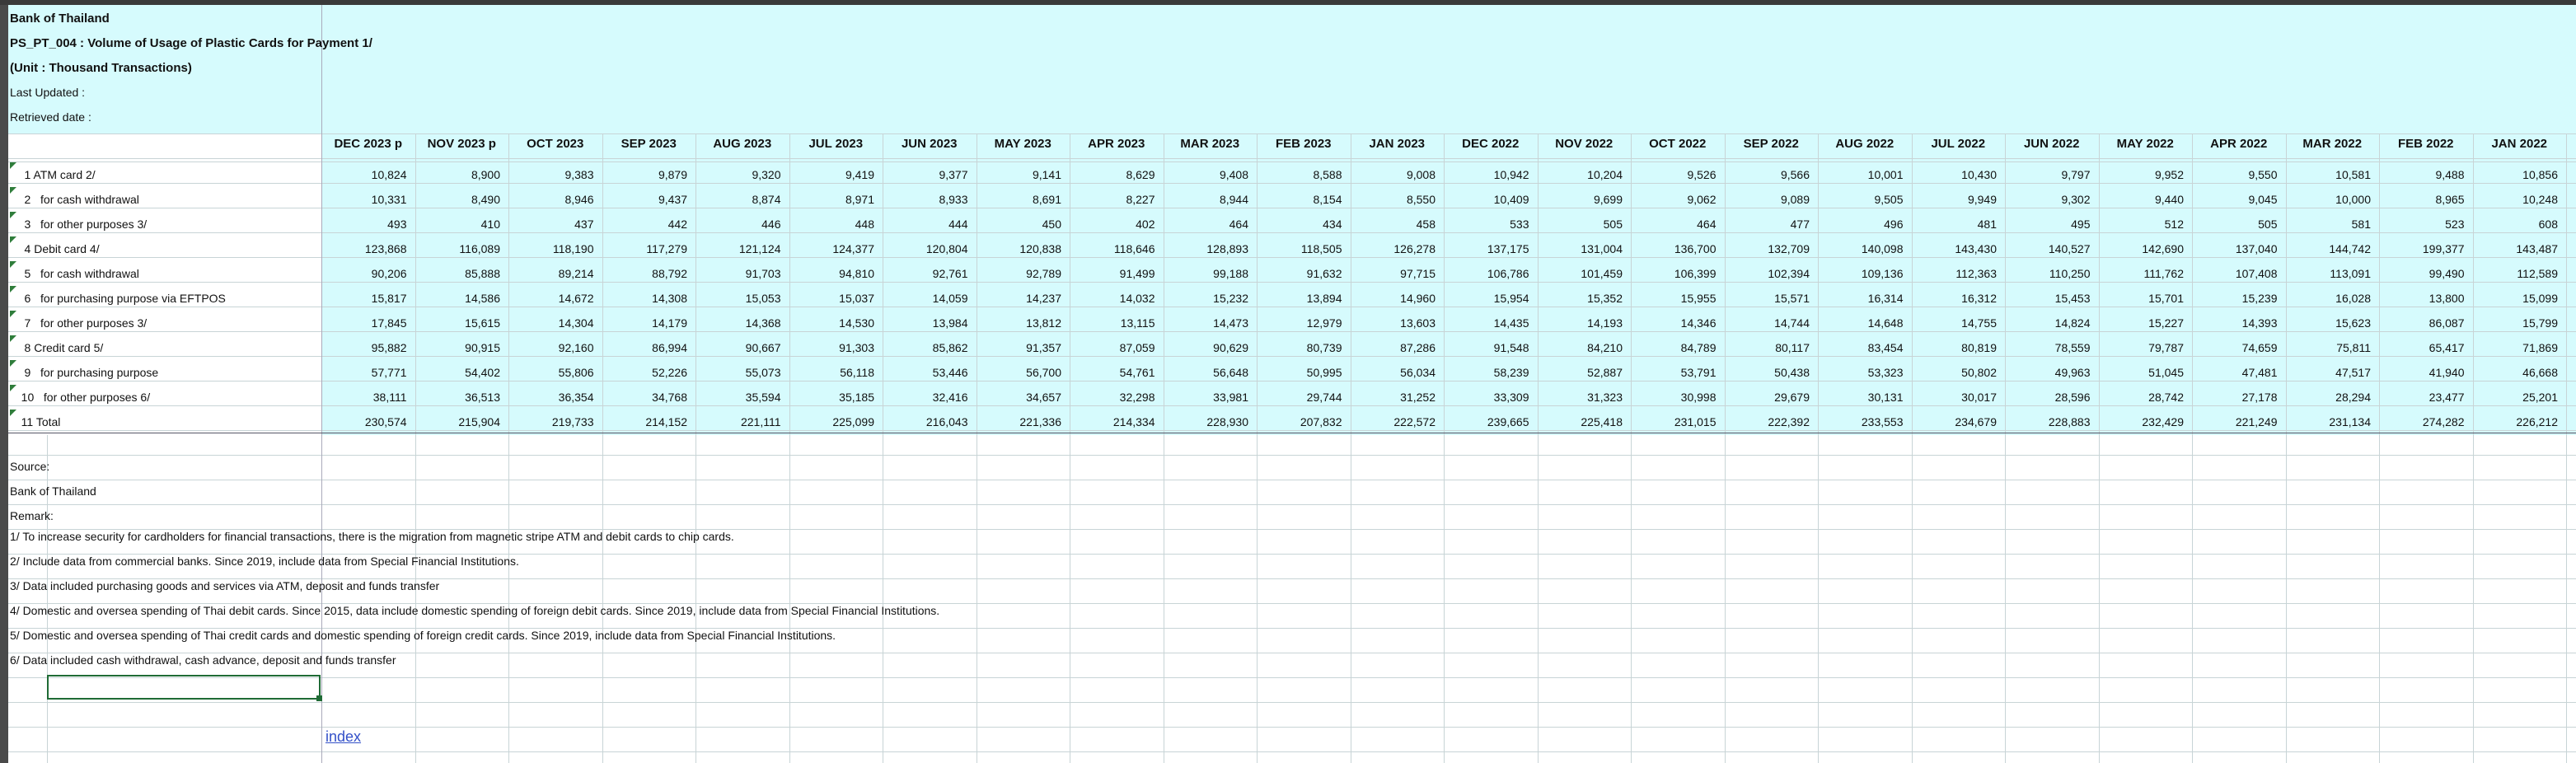 The width and height of the screenshot is (2576, 763). Describe the element at coordinates (2072, 372) in the screenshot. I see `table-cell: 49,963` at that location.